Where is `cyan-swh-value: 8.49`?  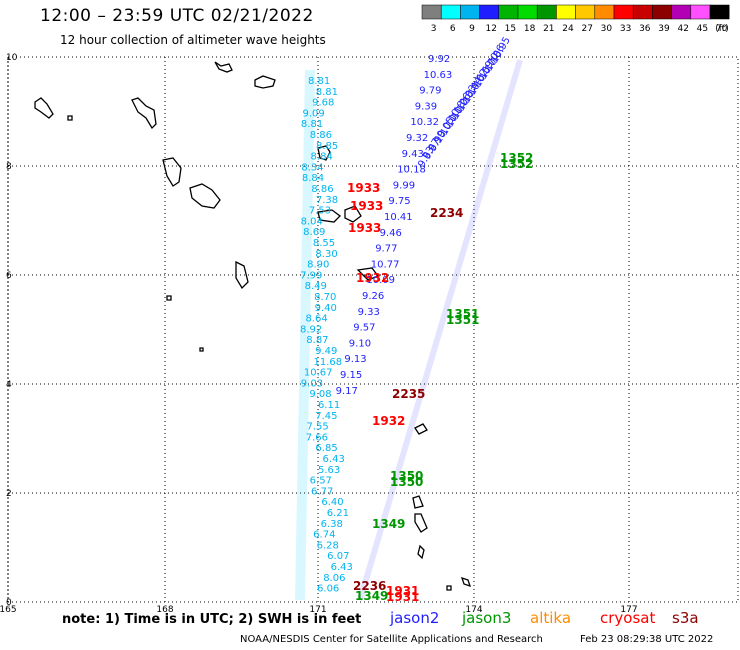
cyan-swh-value: 8.49 is located at coordinates (316, 286).